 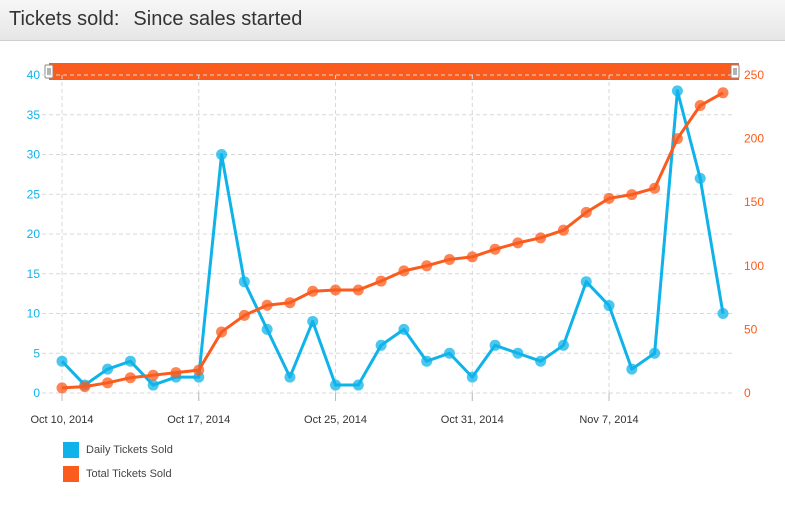 I want to click on x-tick-label: Oct 17, 2014, so click(x=198, y=420).